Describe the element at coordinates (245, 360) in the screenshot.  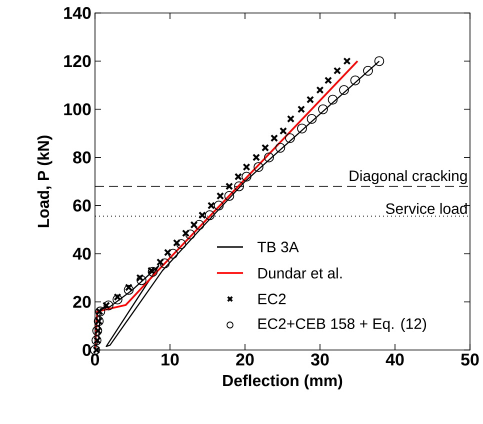
I see `x-tick-label: 20` at that location.